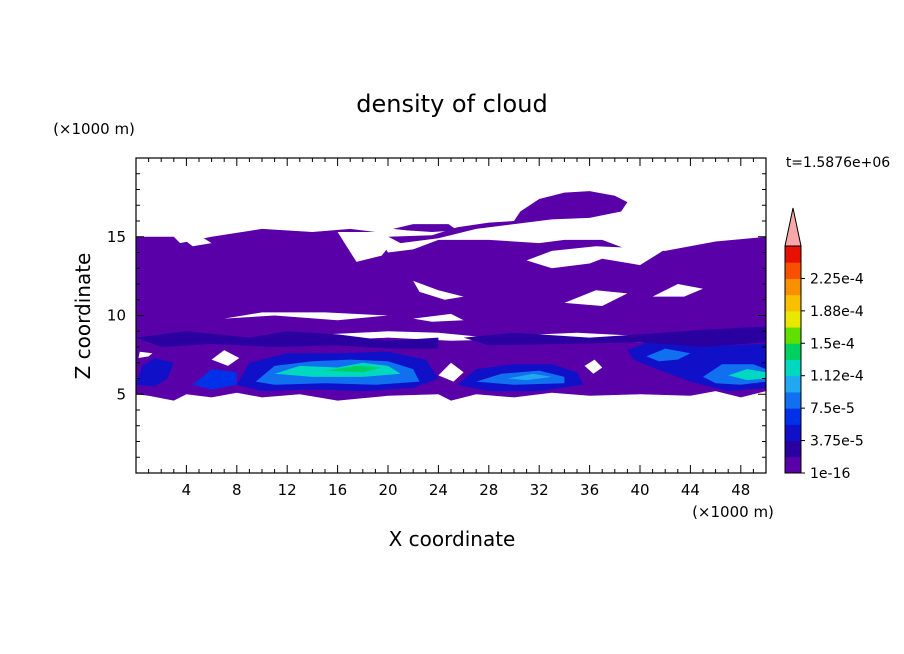 This screenshot has width=904, height=654. What do you see at coordinates (614, 336) in the screenshot?
I see `contour-region-mid-band-right` at bounding box center [614, 336].